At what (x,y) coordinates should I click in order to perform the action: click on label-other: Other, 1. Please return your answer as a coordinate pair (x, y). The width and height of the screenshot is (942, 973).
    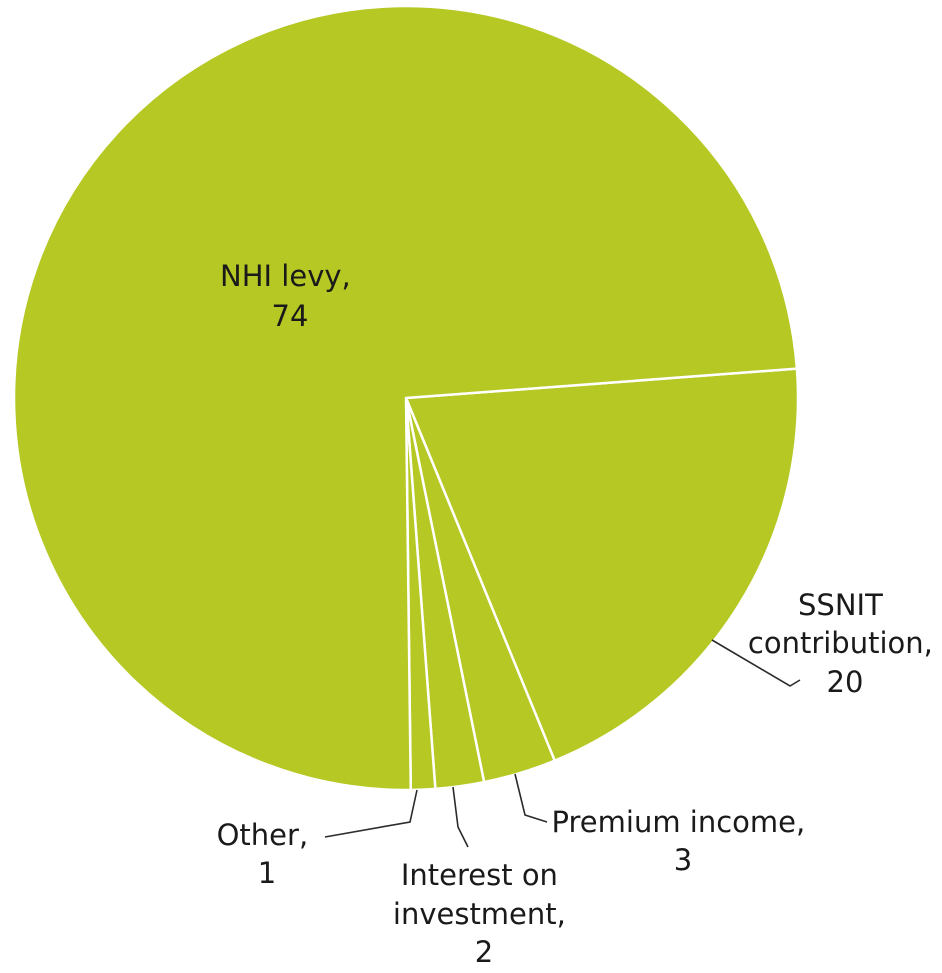
    Looking at the image, I should click on (267, 854).